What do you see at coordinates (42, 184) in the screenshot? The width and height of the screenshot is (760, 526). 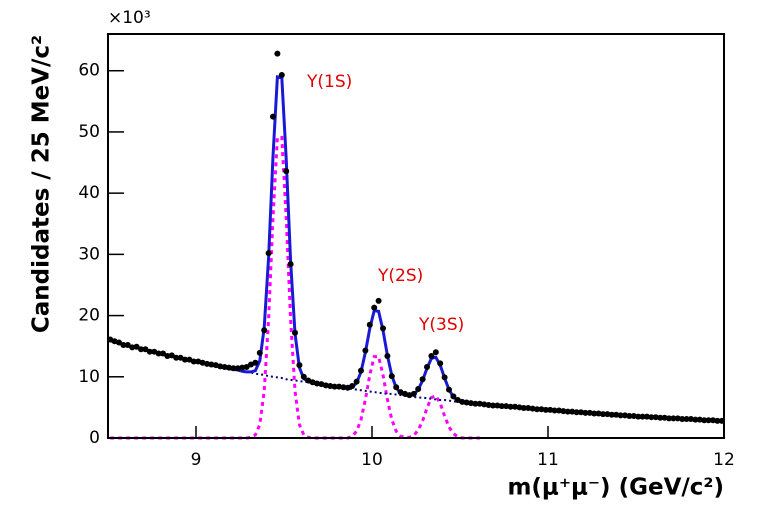 I see `y-axis-title: Candidates / 25 MeV/c²` at bounding box center [42, 184].